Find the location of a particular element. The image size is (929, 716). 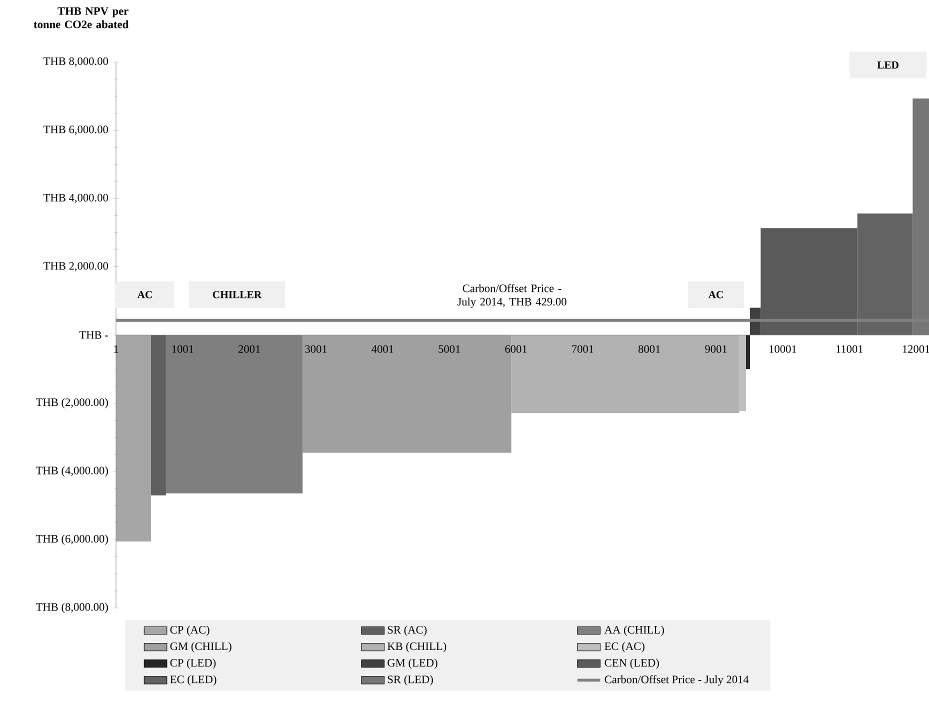

y-tick-label: THB (2,000.00) is located at coordinates (72, 403).